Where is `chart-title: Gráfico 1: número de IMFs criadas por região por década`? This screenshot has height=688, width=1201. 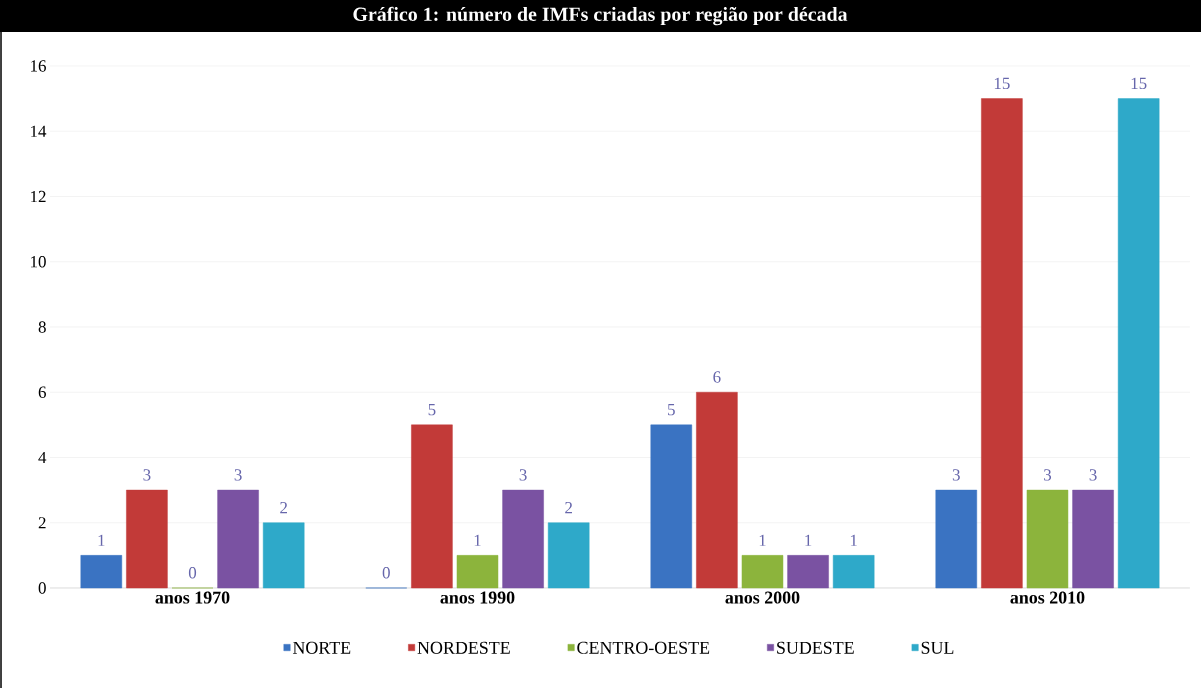
chart-title: Gráfico 1: número de IMFs criadas por região por década is located at coordinates (600, 16).